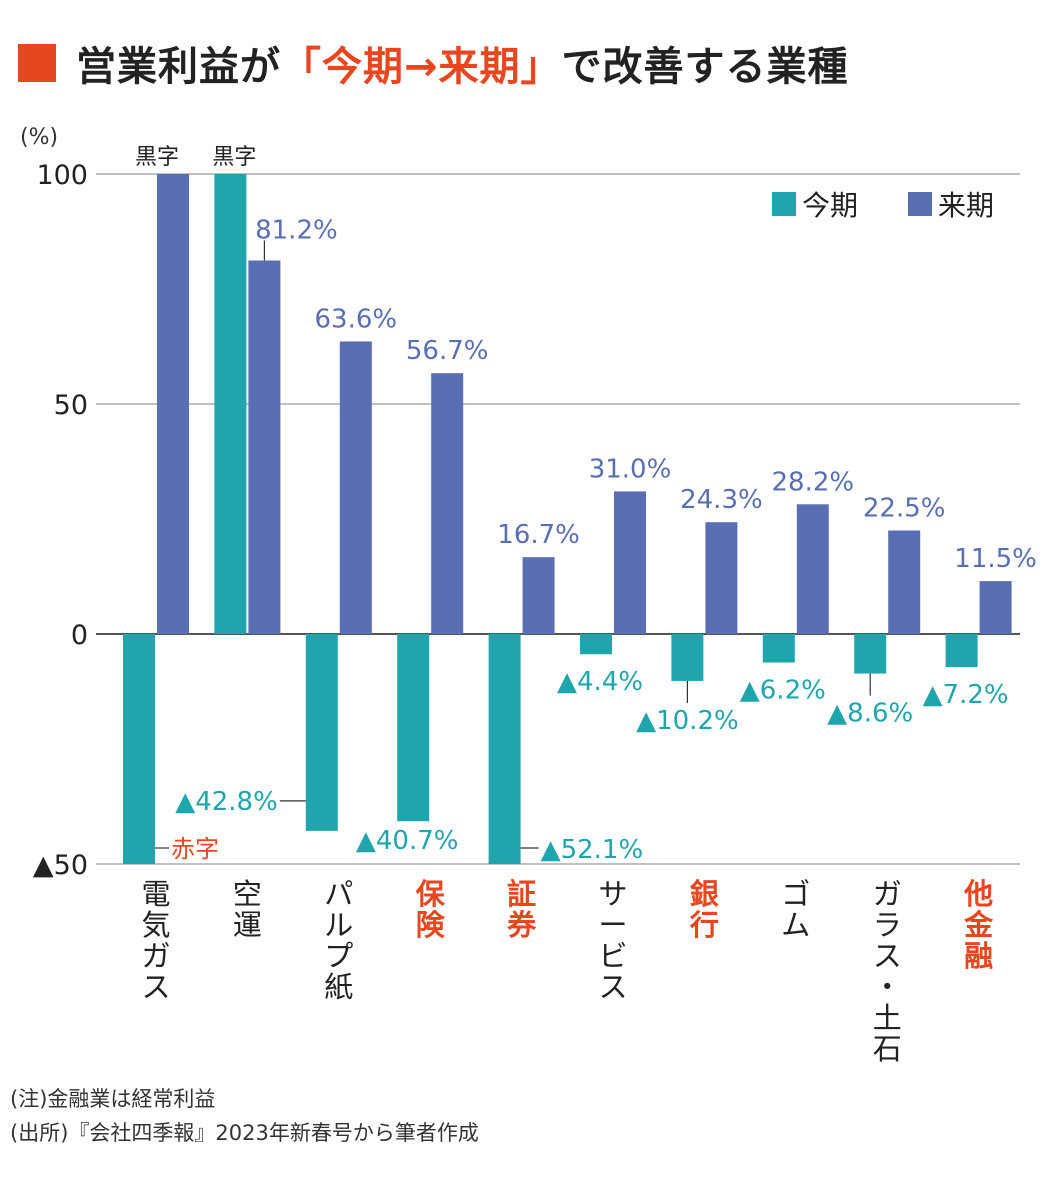  What do you see at coordinates (247, 894) in the screenshot?
I see `category-label-char: 空` at bounding box center [247, 894].